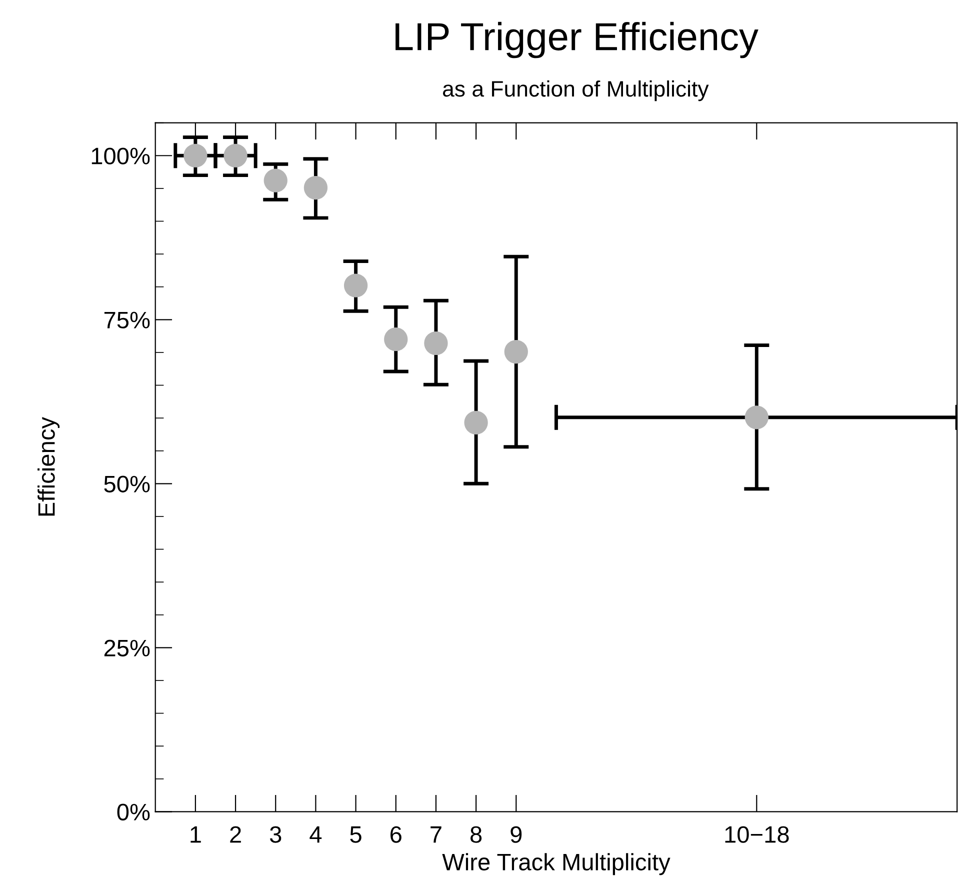 The width and height of the screenshot is (959, 890). Describe the element at coordinates (195, 834) in the screenshot. I see `x-tick-label: 1` at that location.